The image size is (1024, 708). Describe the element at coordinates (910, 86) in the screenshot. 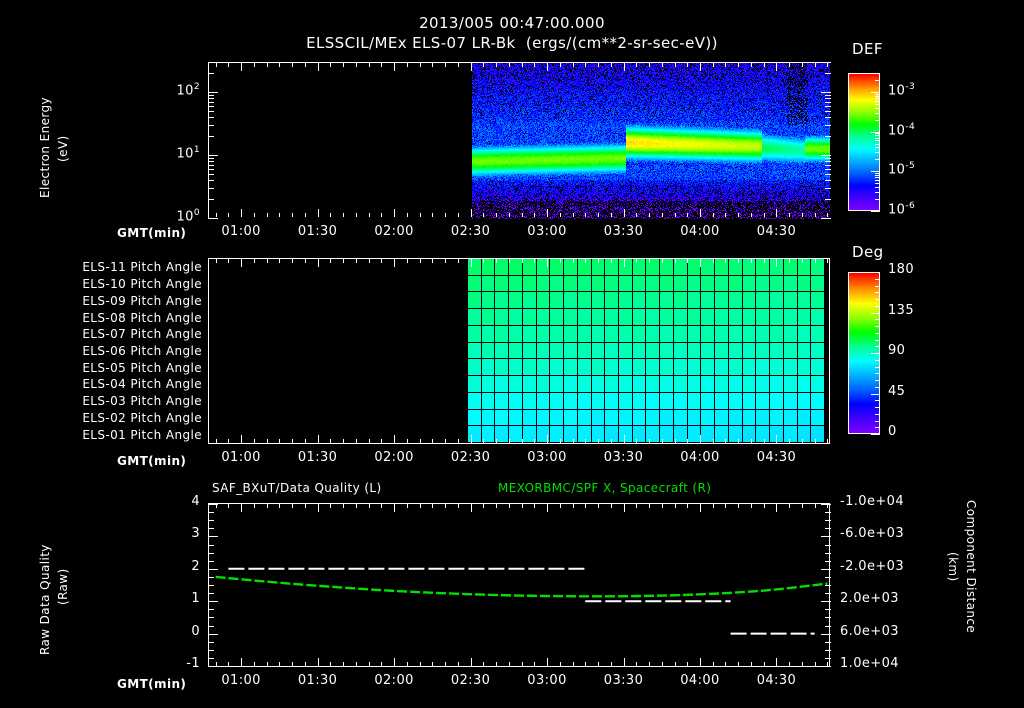

I see `cb-exponent: -3` at that location.